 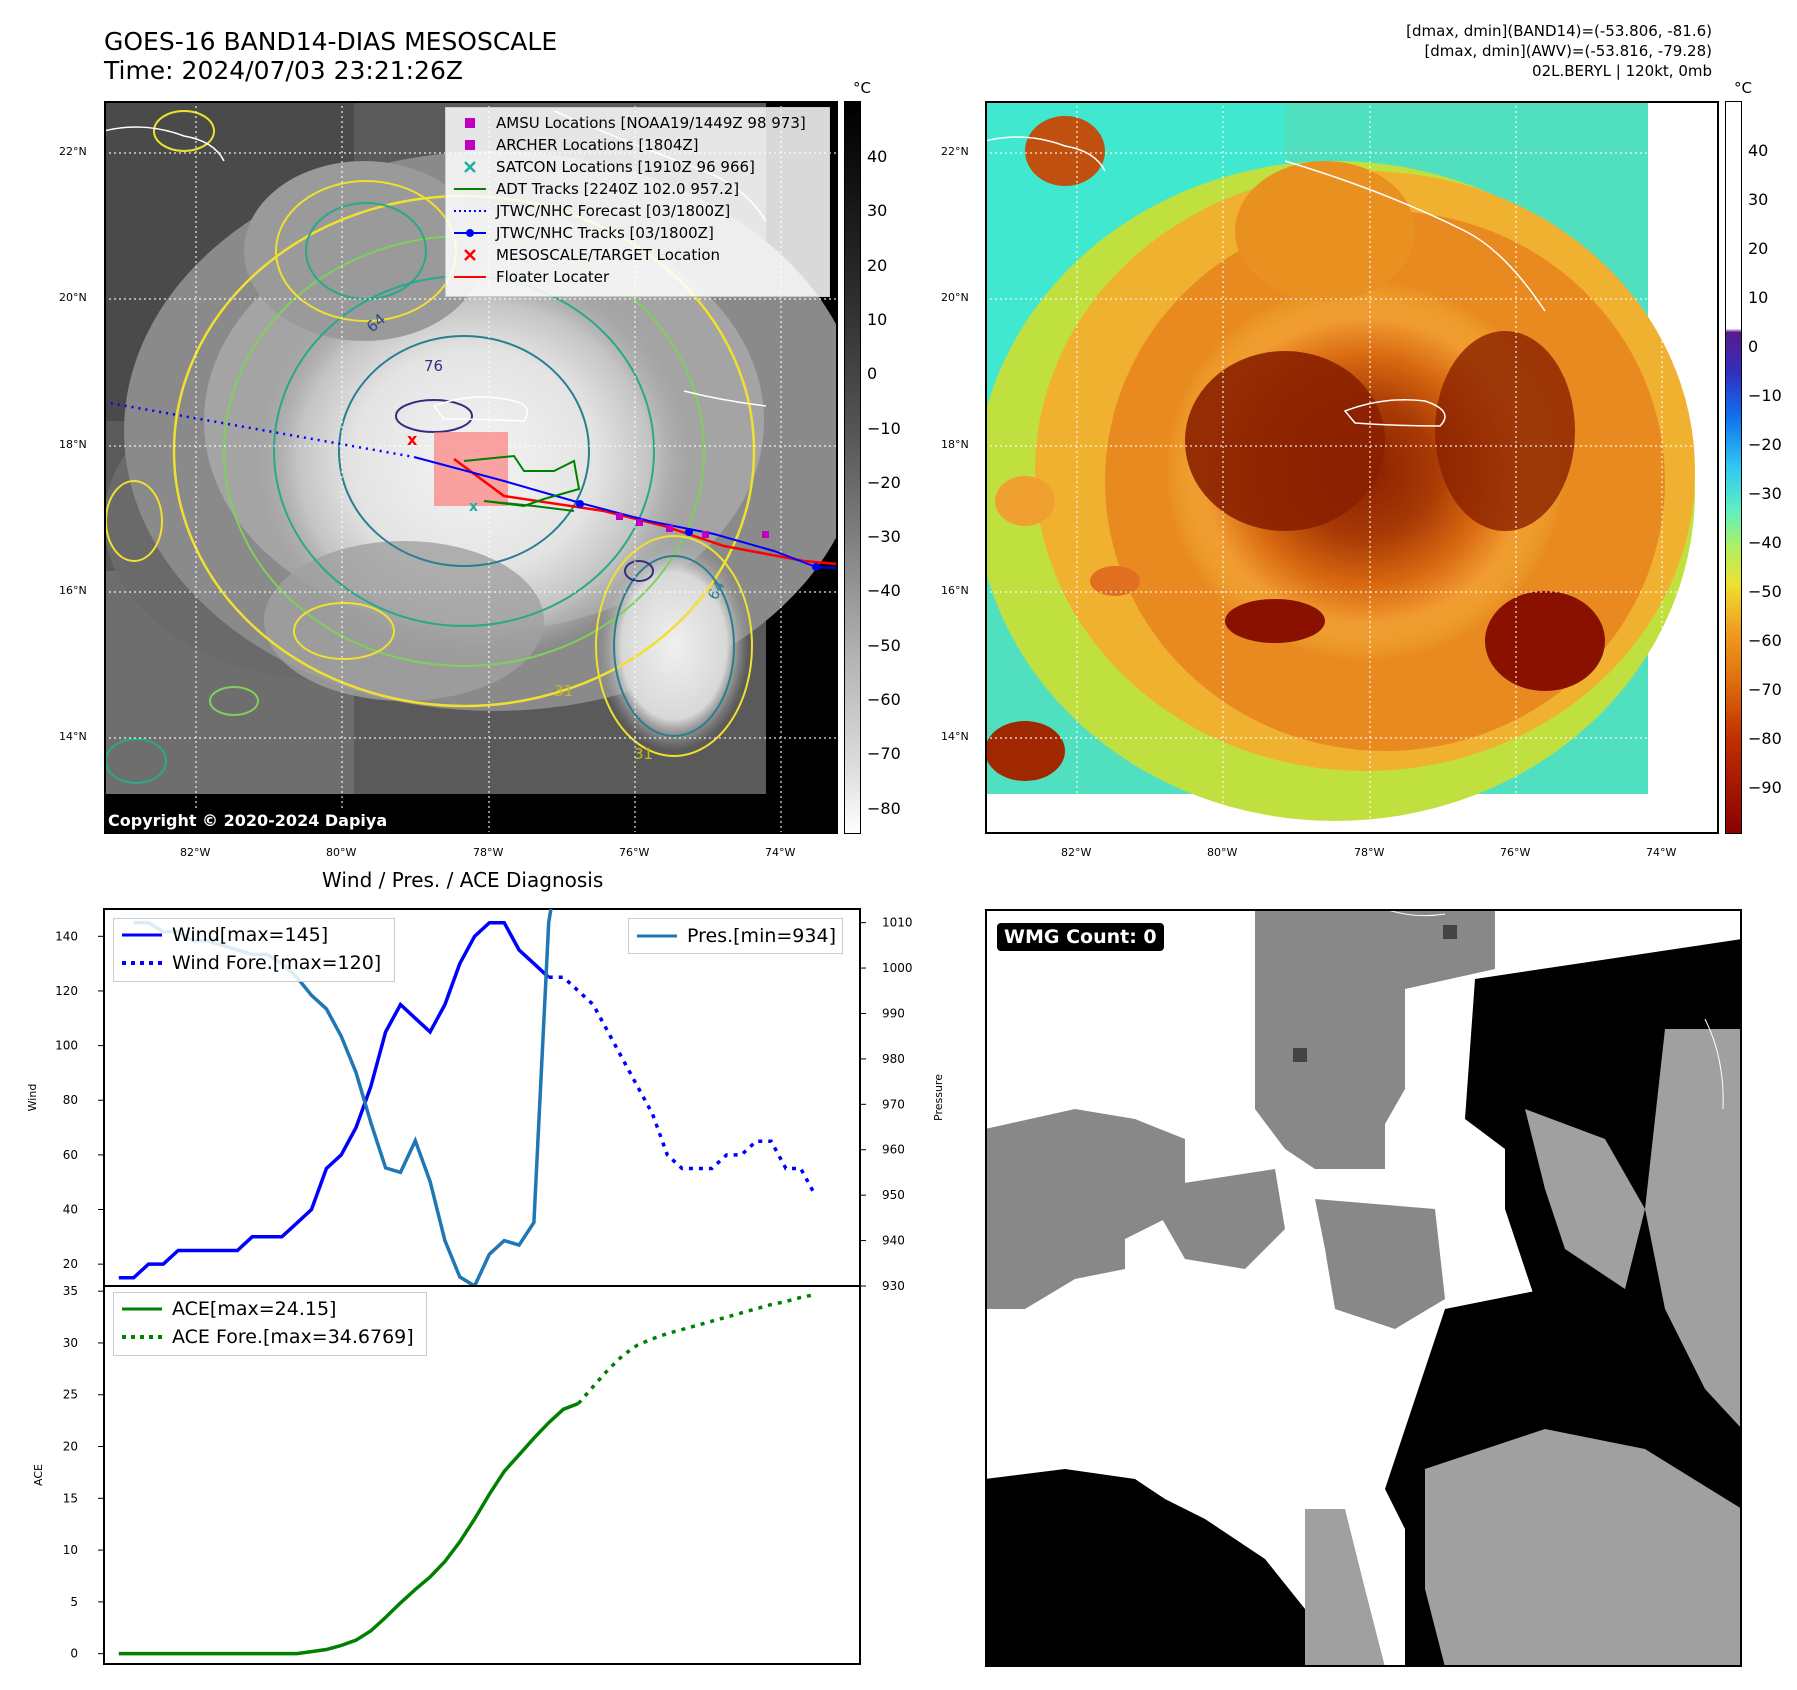 What do you see at coordinates (70, 1395) in the screenshot?
I see `ace-tick-label: 25` at bounding box center [70, 1395].